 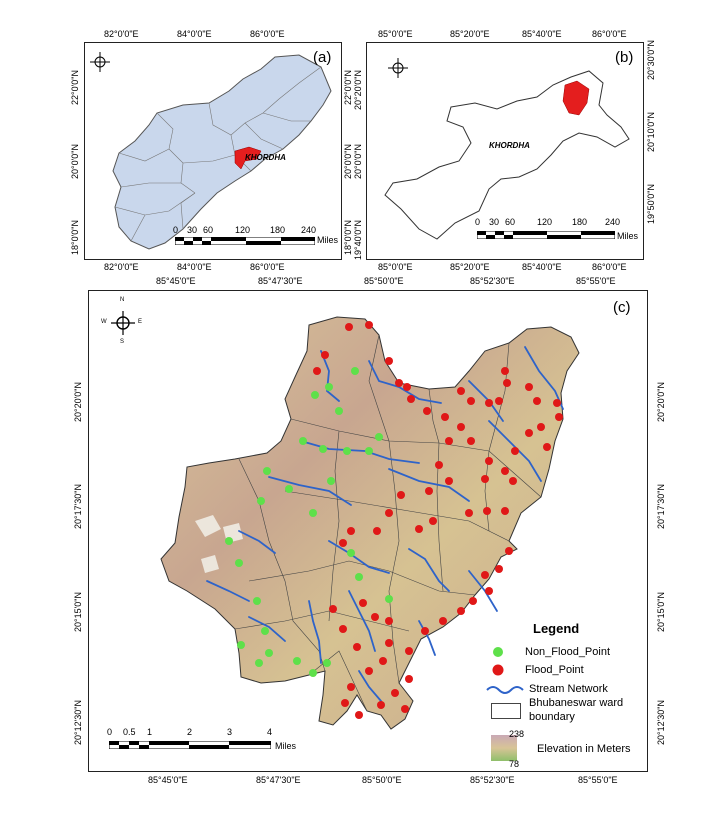 What do you see at coordinates (348, 88) in the screenshot?
I see `panel-a-right-tick: 22°0'0"N` at bounding box center [348, 88].